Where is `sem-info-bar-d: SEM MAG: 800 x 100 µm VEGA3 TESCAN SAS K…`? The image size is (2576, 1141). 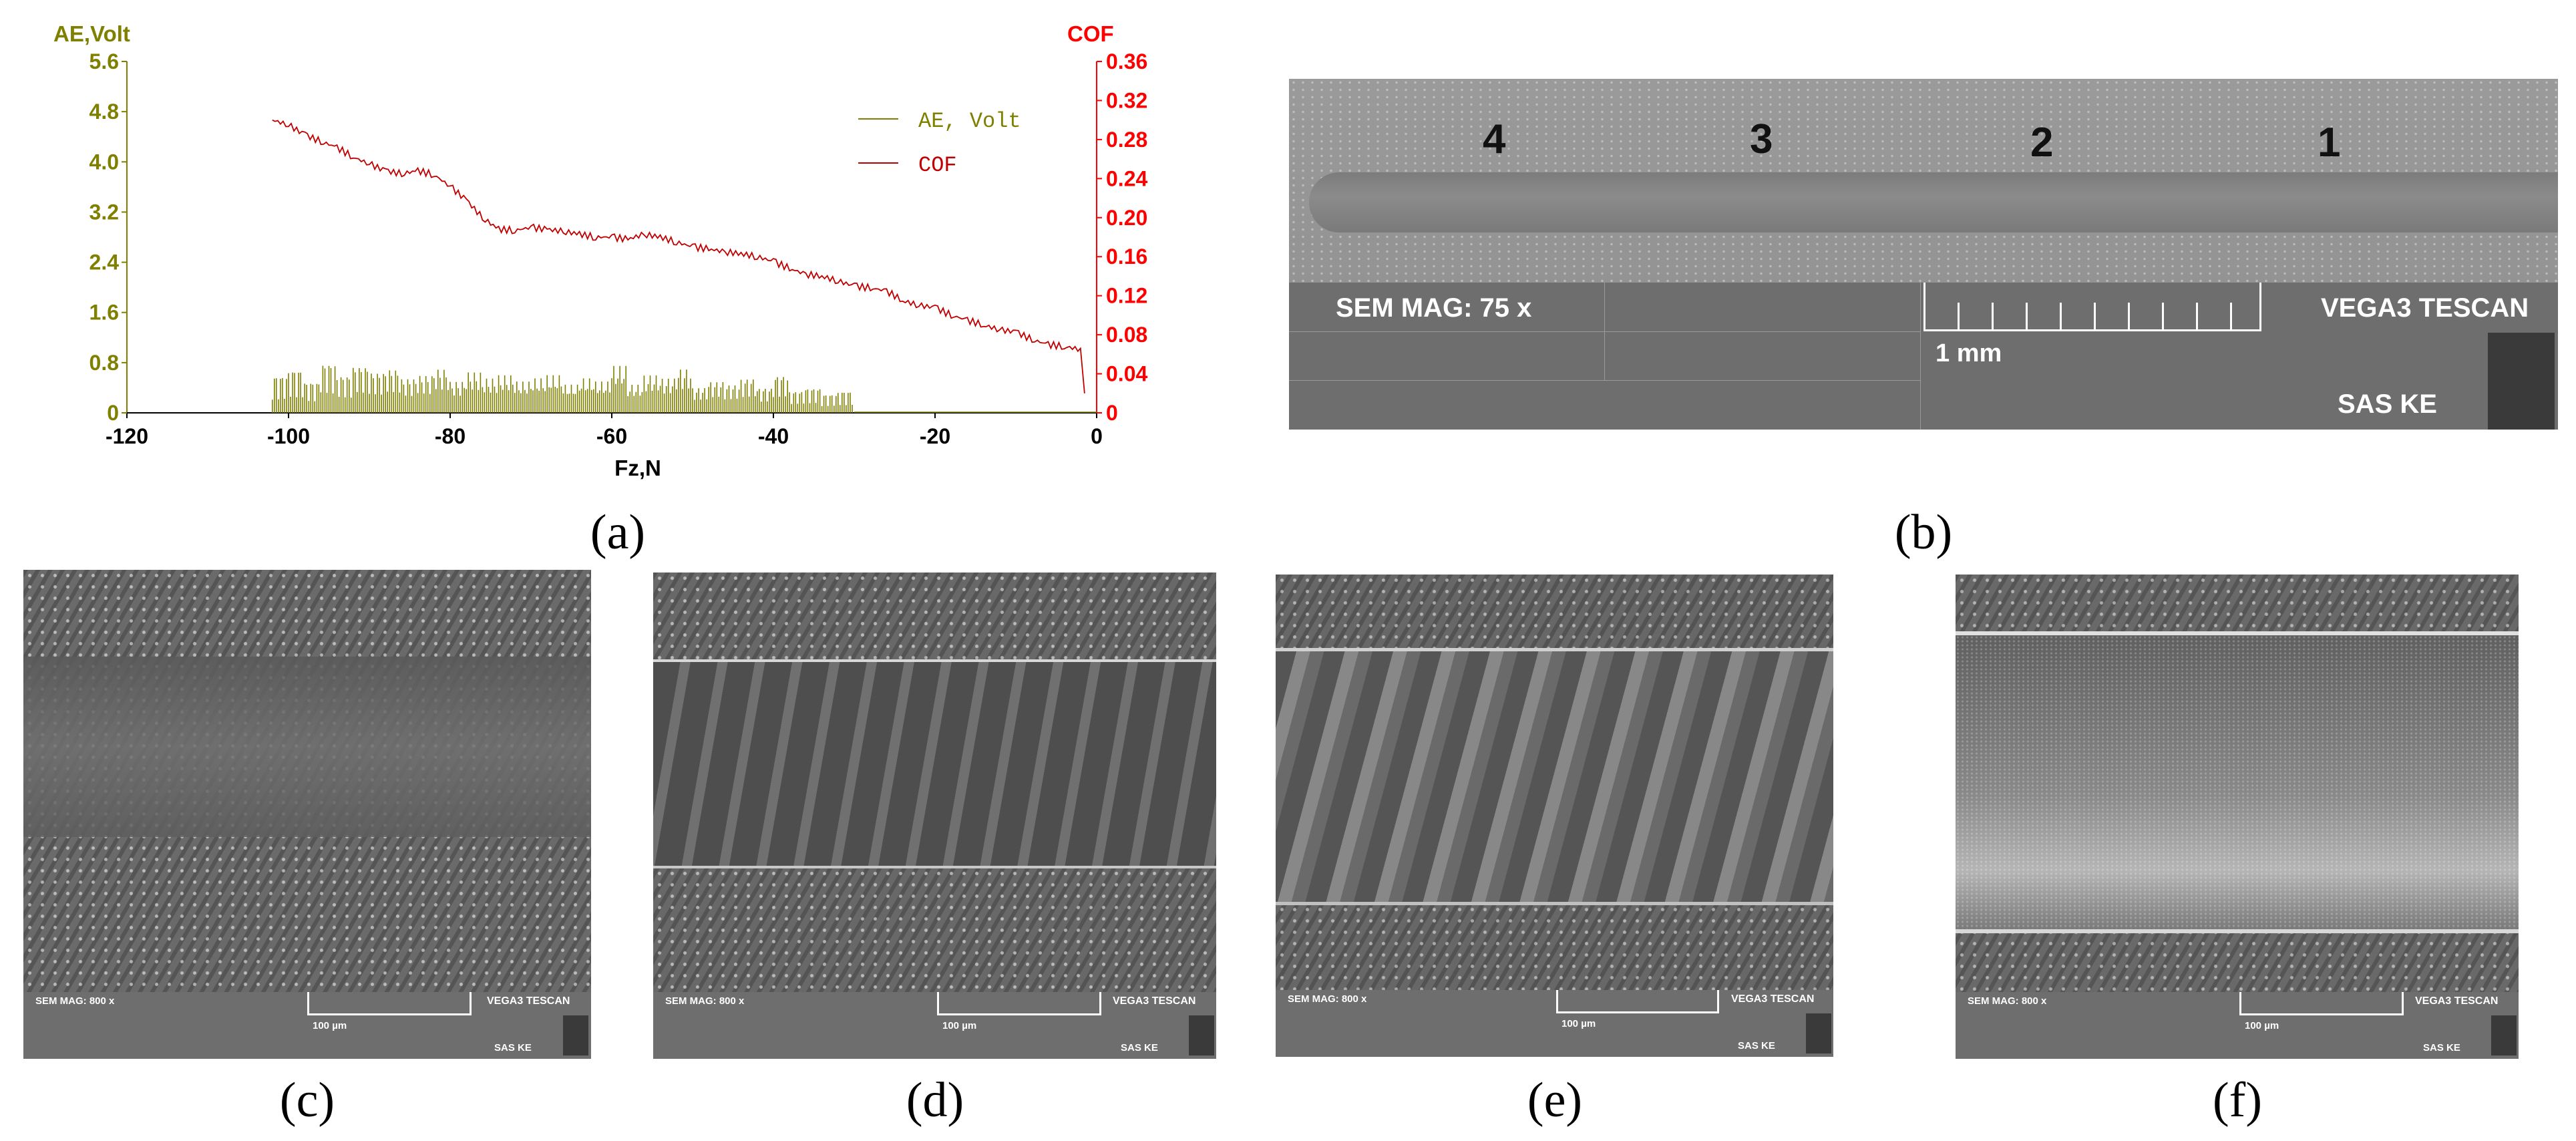
sem-info-bar-d: SEM MAG: 800 x 100 µm VEGA3 TESCAN SAS K… is located at coordinates (935, 1025).